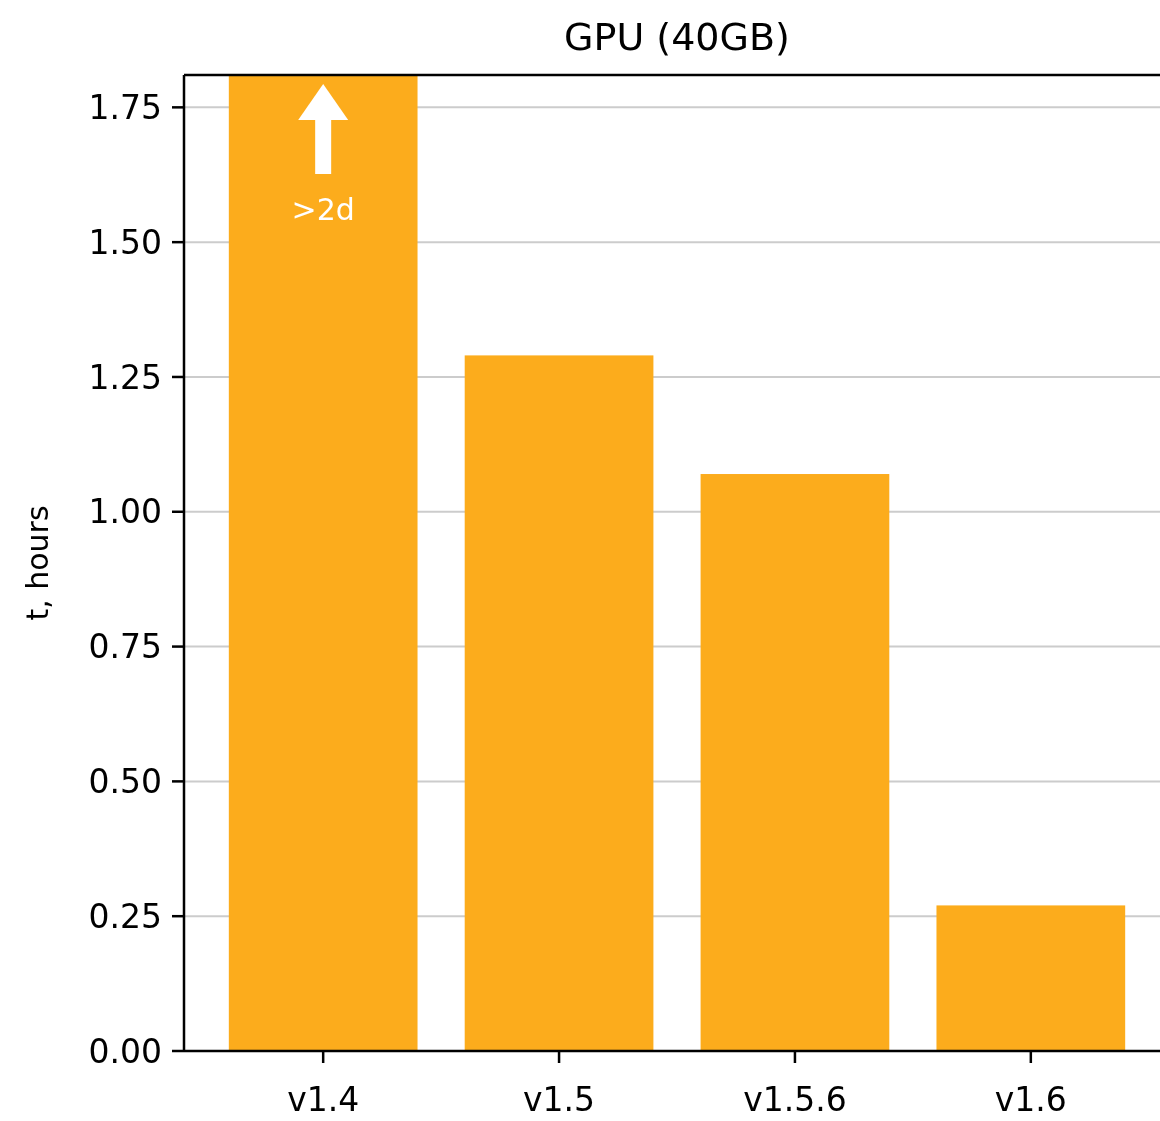  Describe the element at coordinates (125, 242) in the screenshot. I see `y-tick-label: 1.50` at that location.